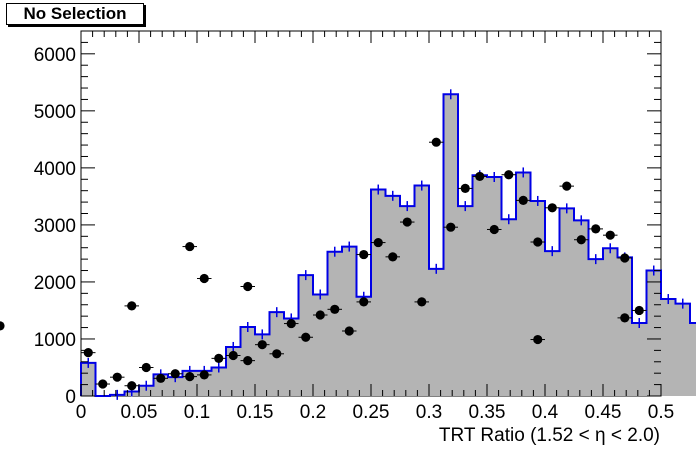 This screenshot has width=696, height=472. I want to click on x-tick-label: 0.05, so click(139, 412).